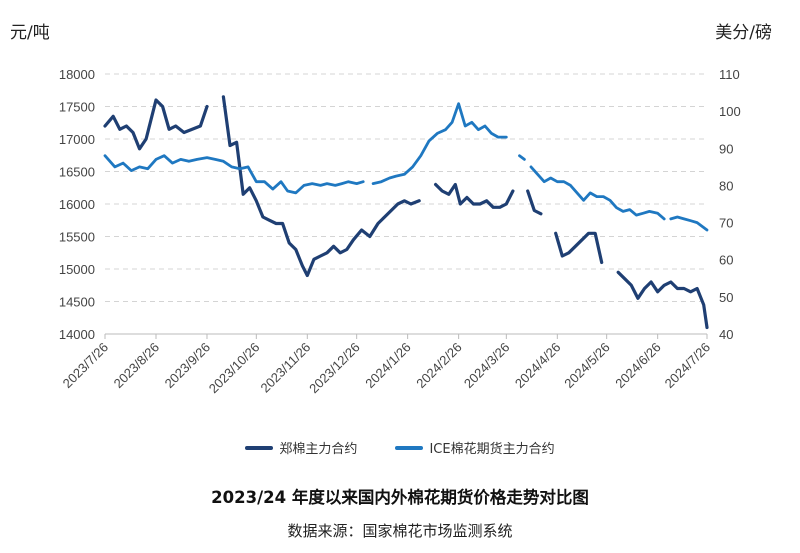 The height and width of the screenshot is (553, 800). I want to click on legend-item-ice: ICE棉花期货主力合约, so click(475, 447).